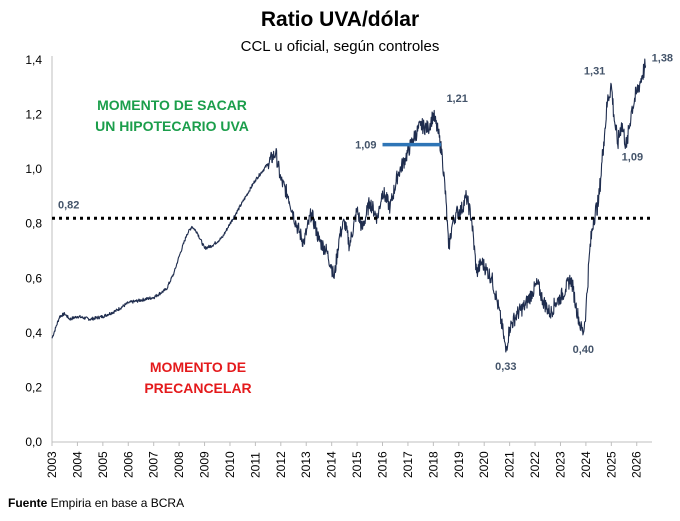 This screenshot has height=521, width=680. Describe the element at coordinates (33, 224) in the screenshot. I see `y-tick-label: 0,8` at that location.